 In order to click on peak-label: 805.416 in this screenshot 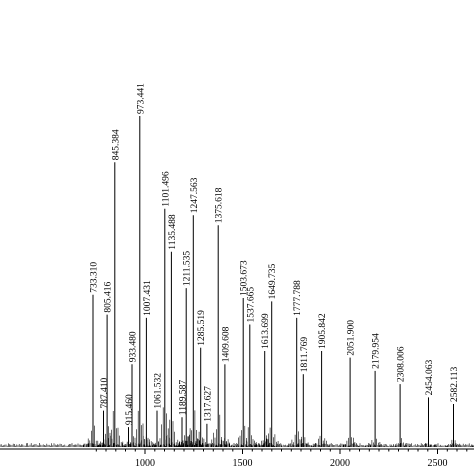, I will do `click(109, 296)`.